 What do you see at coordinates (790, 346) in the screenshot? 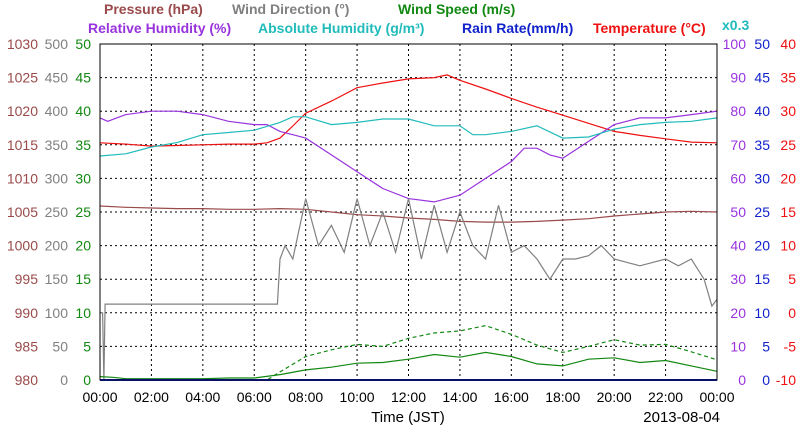
I see `tick-label-temperature: -5` at bounding box center [790, 346].